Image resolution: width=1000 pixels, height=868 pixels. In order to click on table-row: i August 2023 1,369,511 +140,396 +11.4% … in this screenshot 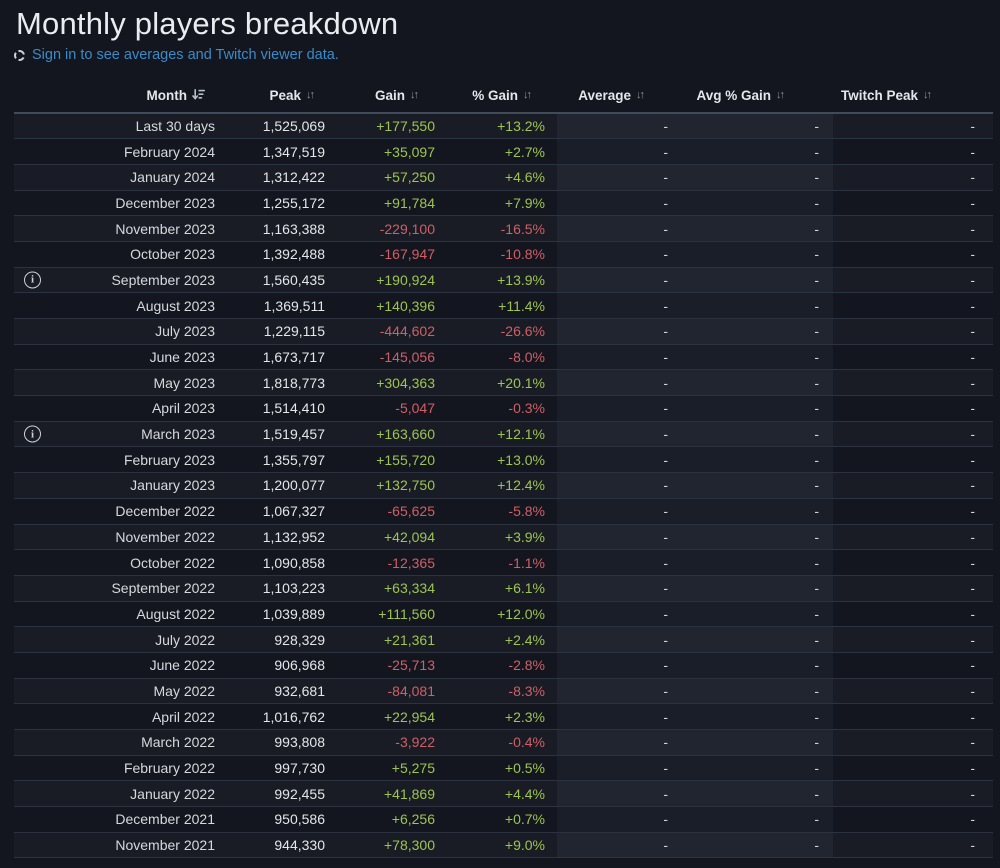, I will do `click(503, 305)`.